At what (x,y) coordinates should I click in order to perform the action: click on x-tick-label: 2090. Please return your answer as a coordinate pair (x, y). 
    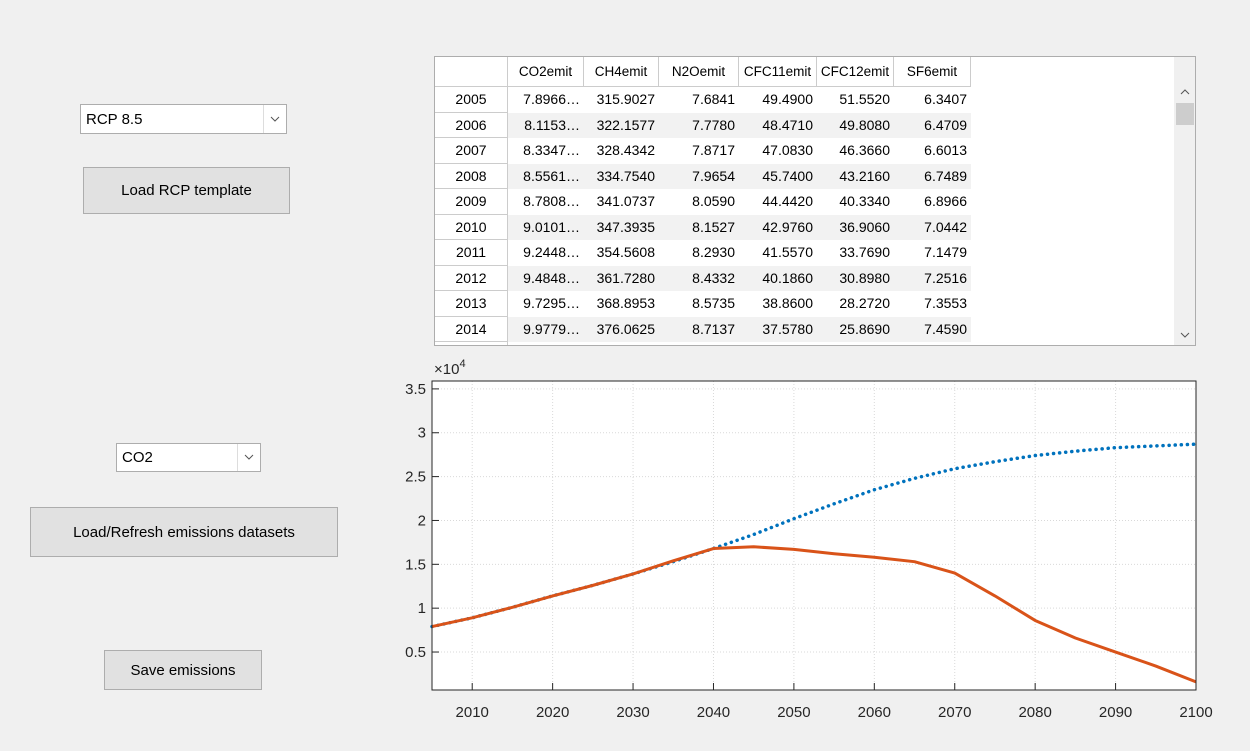
    Looking at the image, I should click on (1115, 712).